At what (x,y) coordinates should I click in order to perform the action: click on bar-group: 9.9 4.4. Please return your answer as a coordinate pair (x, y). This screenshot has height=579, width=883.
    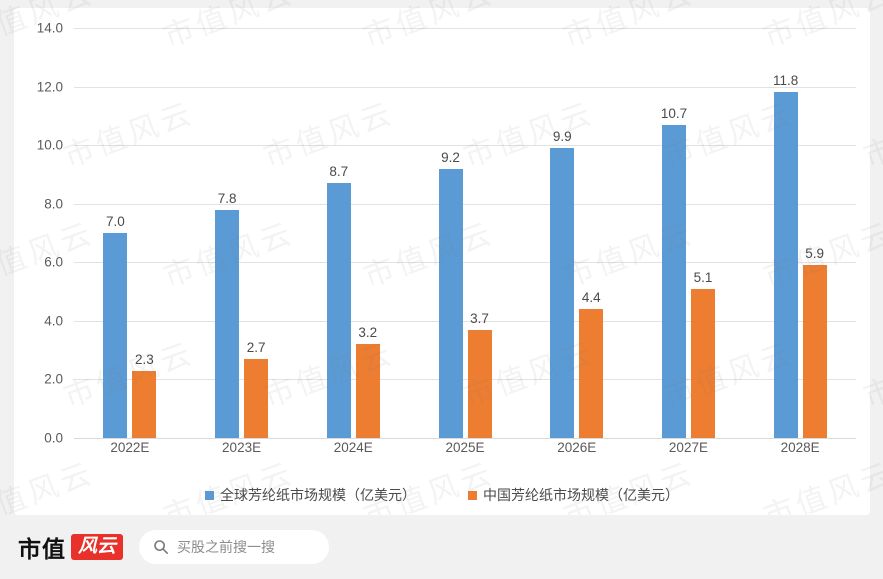
    Looking at the image, I should click on (577, 233).